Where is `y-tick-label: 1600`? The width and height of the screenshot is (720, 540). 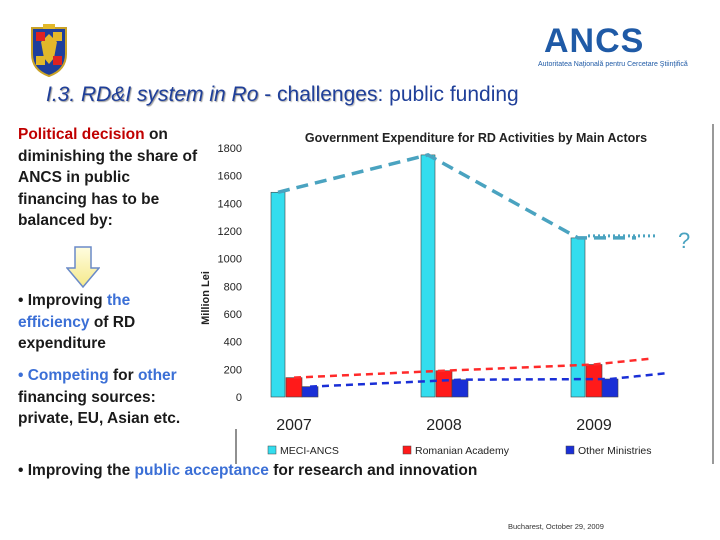
y-tick-label: 1600 is located at coordinates (230, 177).